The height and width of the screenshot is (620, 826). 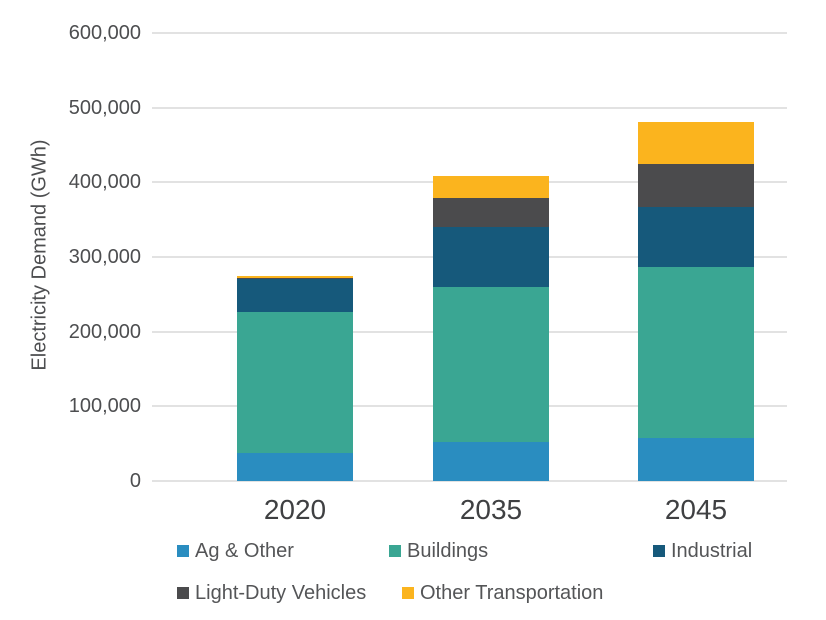 What do you see at coordinates (491, 461) in the screenshot?
I see `bar-2035-ag-other` at bounding box center [491, 461].